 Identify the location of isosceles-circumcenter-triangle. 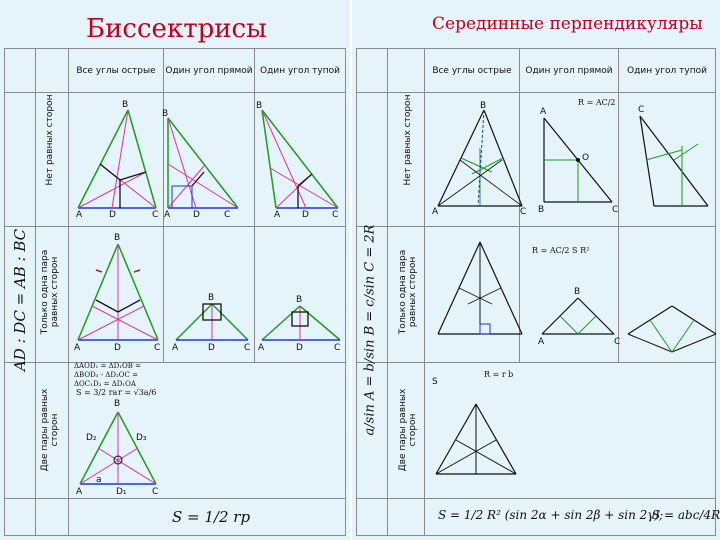
(480, 288).